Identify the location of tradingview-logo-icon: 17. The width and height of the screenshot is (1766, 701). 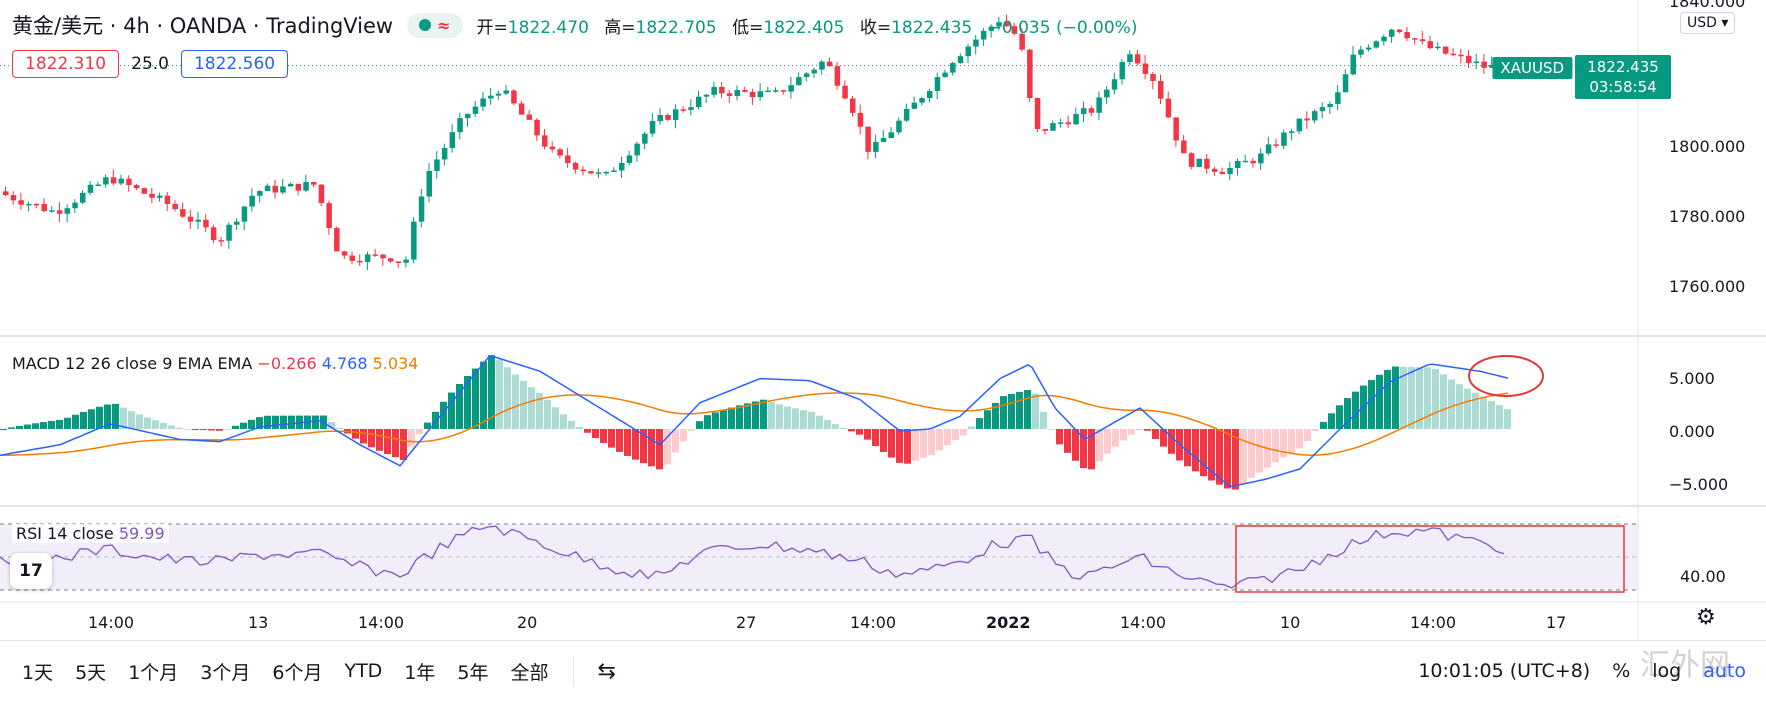
(31, 571).